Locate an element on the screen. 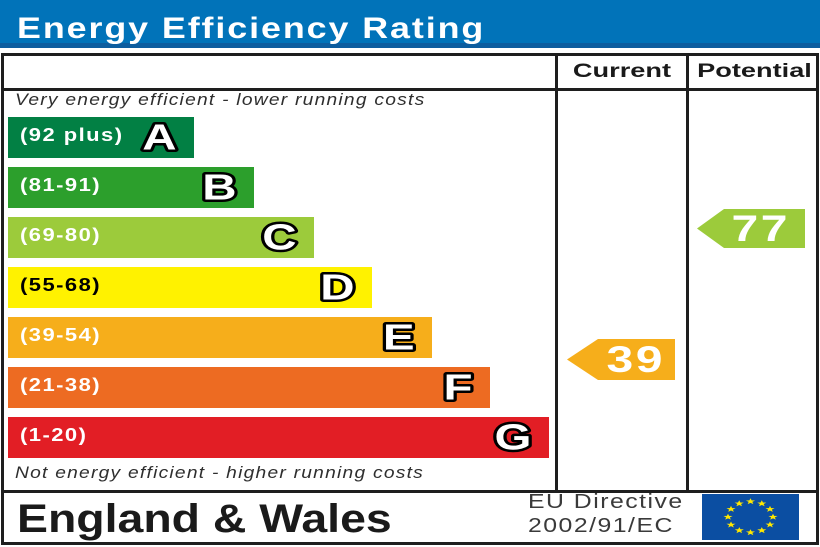  svg-text: F is located at coordinates (457, 387).